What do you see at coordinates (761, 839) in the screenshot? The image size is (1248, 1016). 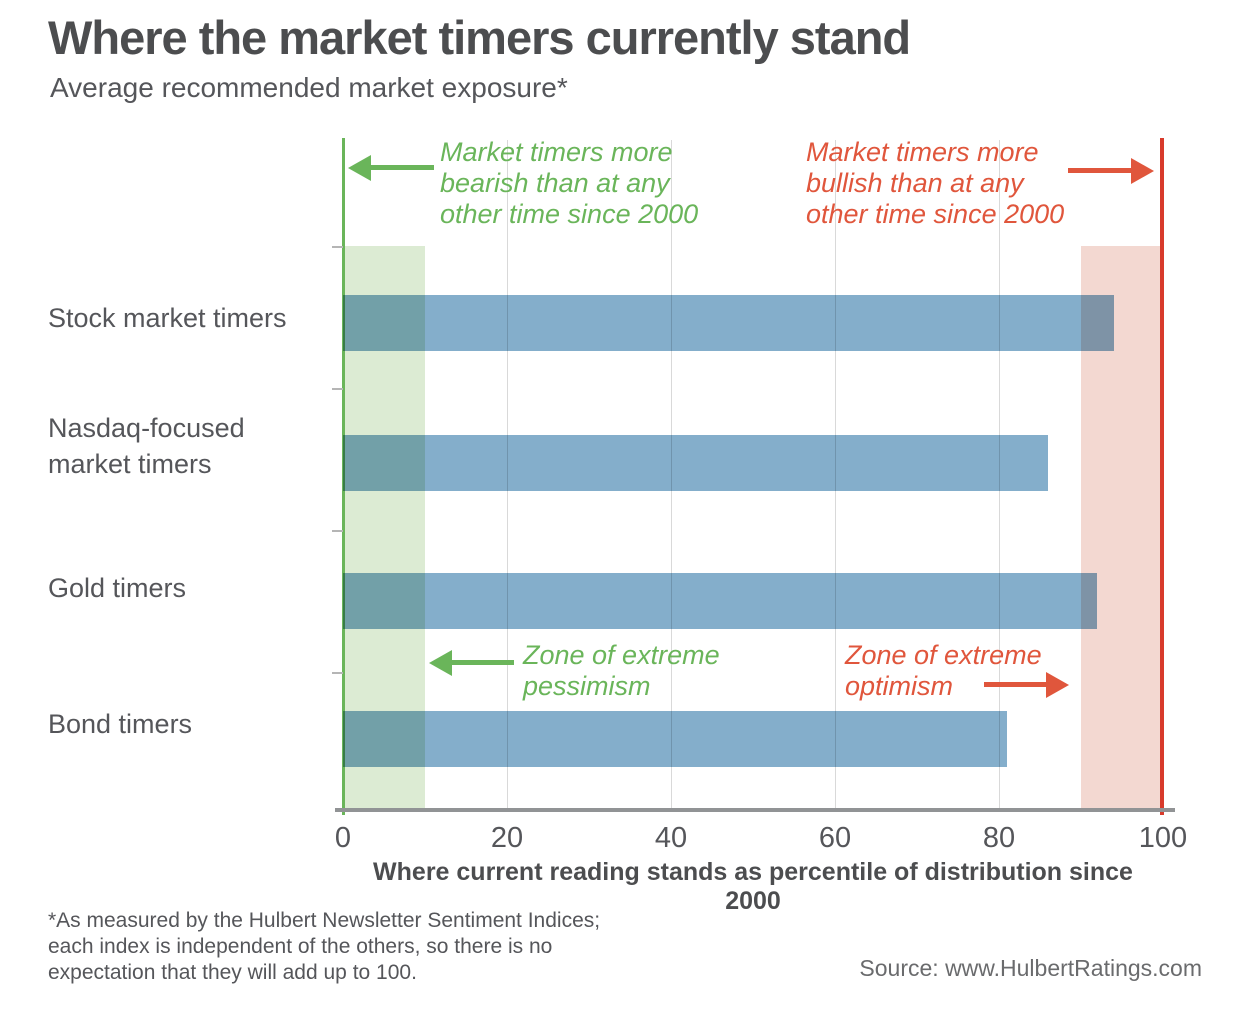 I see `x-tick-row: 0 20 40 60 80 100` at bounding box center [761, 839].